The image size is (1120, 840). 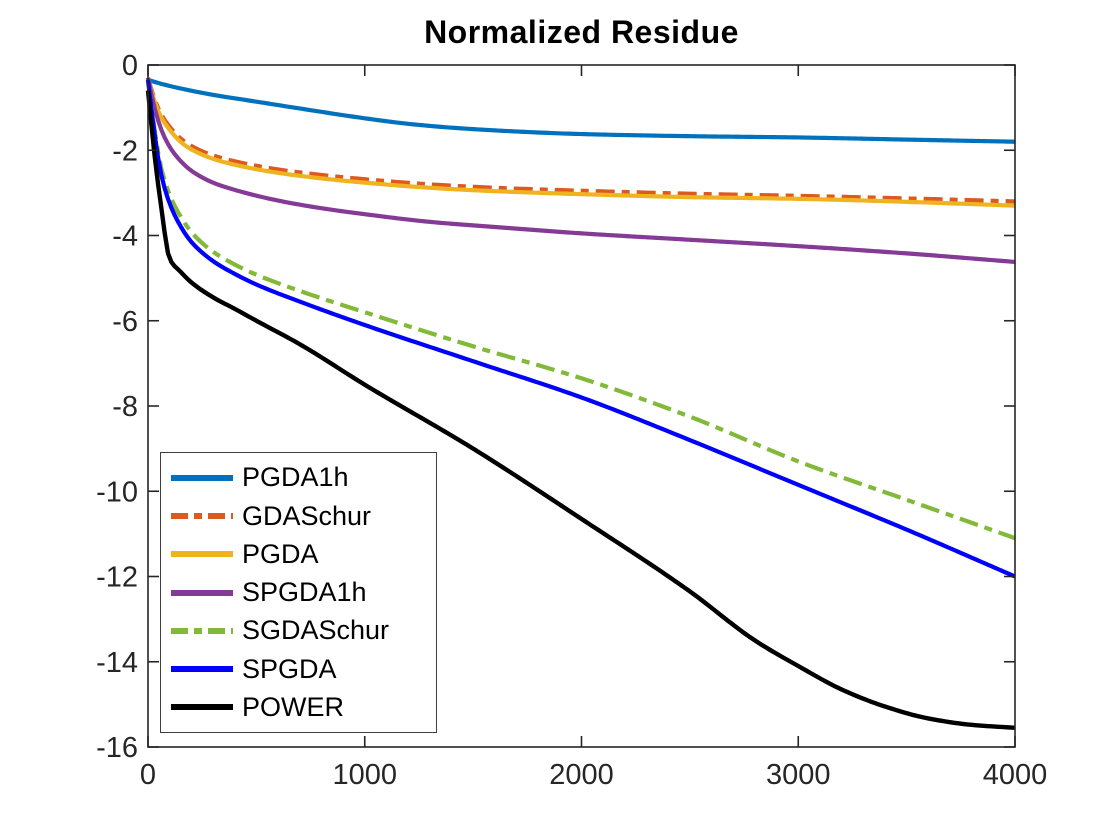 What do you see at coordinates (130, 66) in the screenshot?
I see `y-tick-label: 0` at bounding box center [130, 66].